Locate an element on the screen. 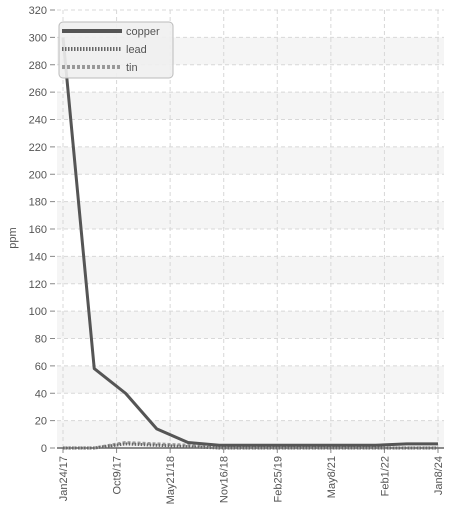 The height and width of the screenshot is (509, 449). y-tick-label: 80 is located at coordinates (41, 340).